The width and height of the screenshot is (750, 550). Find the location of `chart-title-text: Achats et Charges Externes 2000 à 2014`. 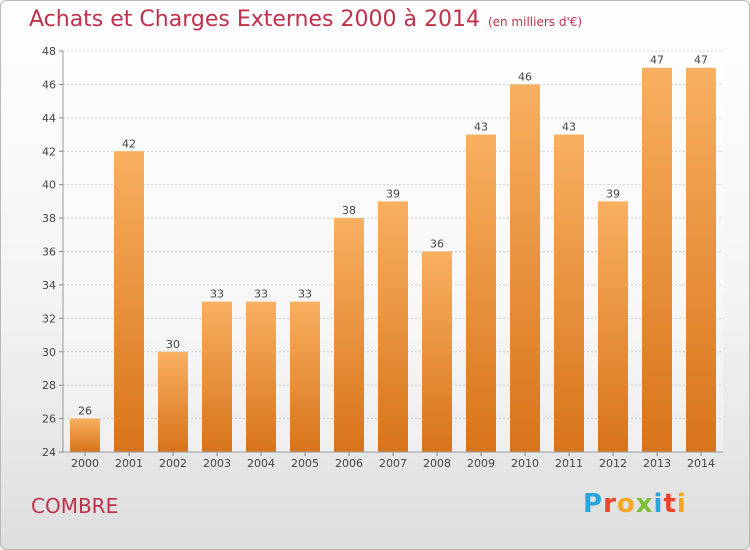

chart-title-text: Achats et Charges Externes 2000 à 2014 is located at coordinates (254, 19).